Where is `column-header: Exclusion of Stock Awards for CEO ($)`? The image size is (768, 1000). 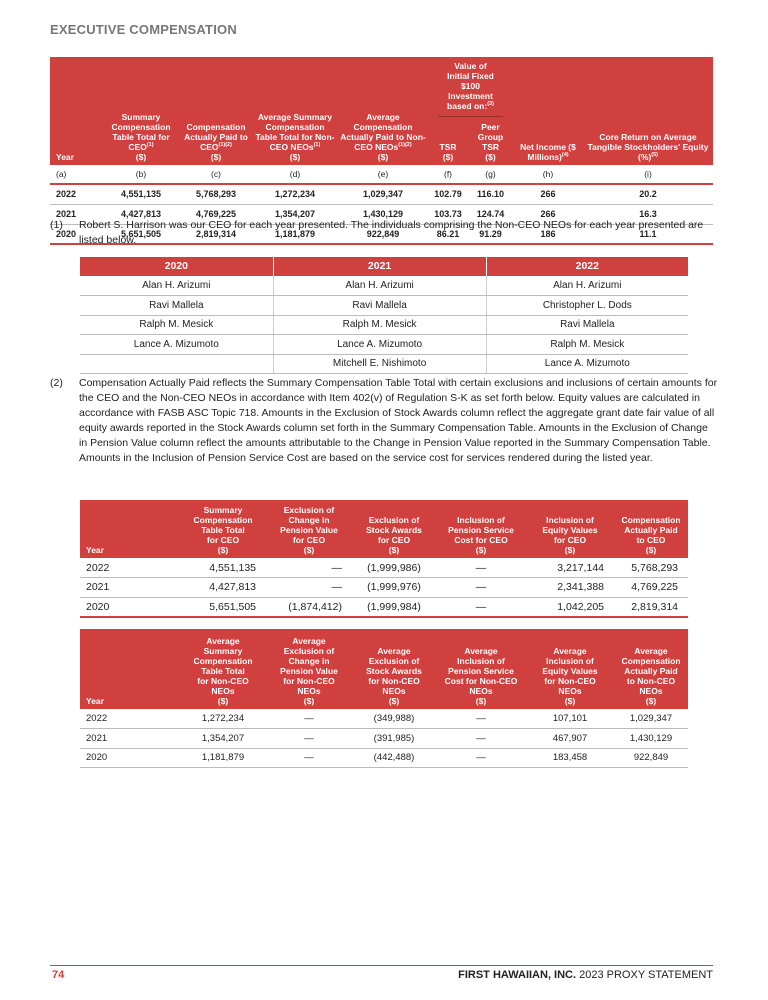 column-header: Exclusion of Stock Awards for CEO ($) is located at coordinates (394, 529).